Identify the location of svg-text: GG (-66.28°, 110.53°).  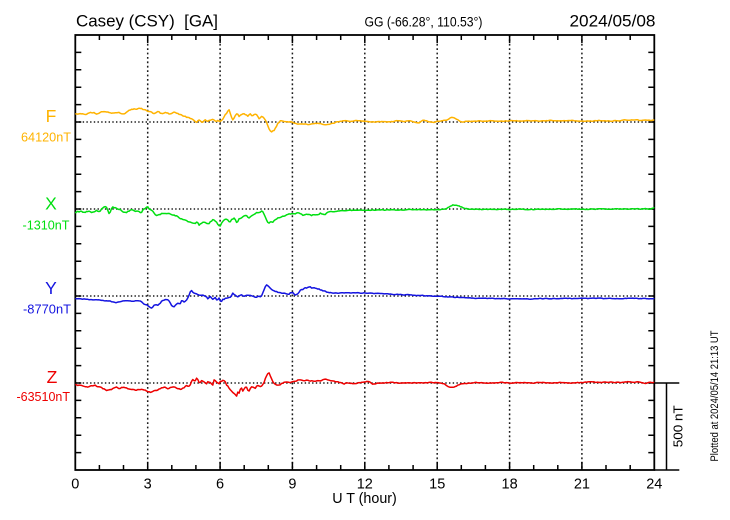
(424, 22).